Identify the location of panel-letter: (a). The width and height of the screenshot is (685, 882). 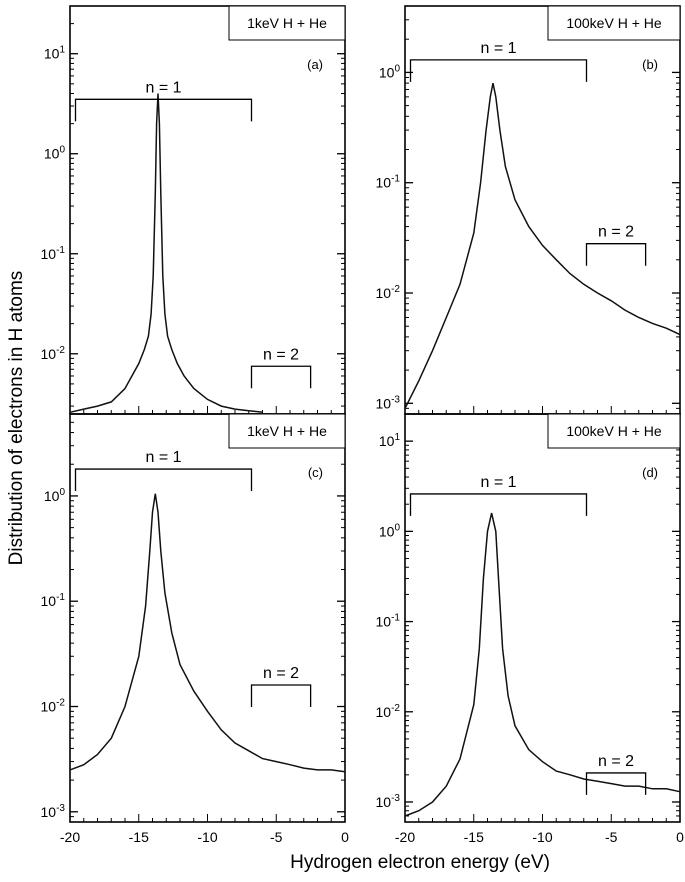
(315, 64).